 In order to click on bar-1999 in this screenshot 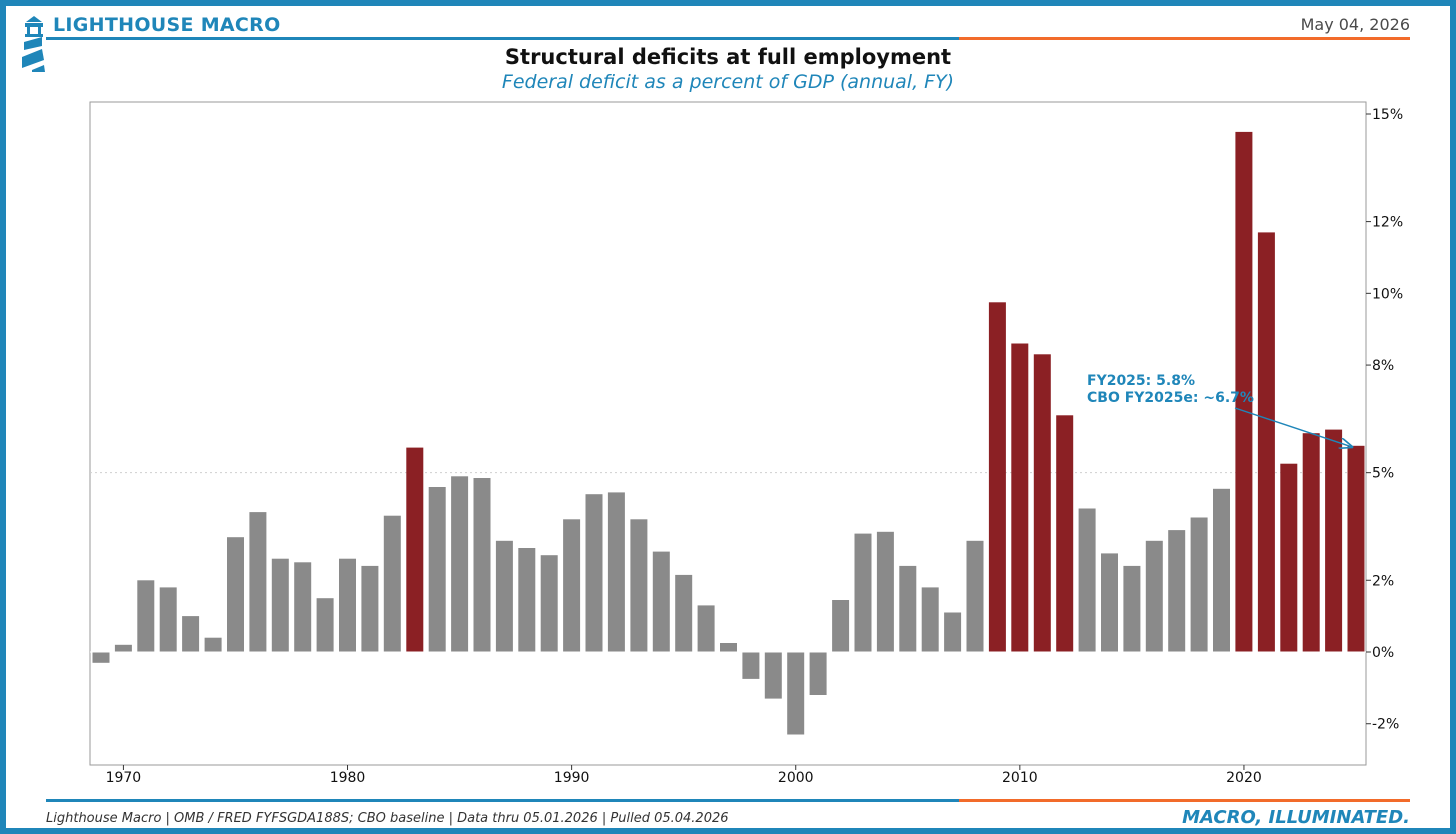, I will do `click(773, 675)`.